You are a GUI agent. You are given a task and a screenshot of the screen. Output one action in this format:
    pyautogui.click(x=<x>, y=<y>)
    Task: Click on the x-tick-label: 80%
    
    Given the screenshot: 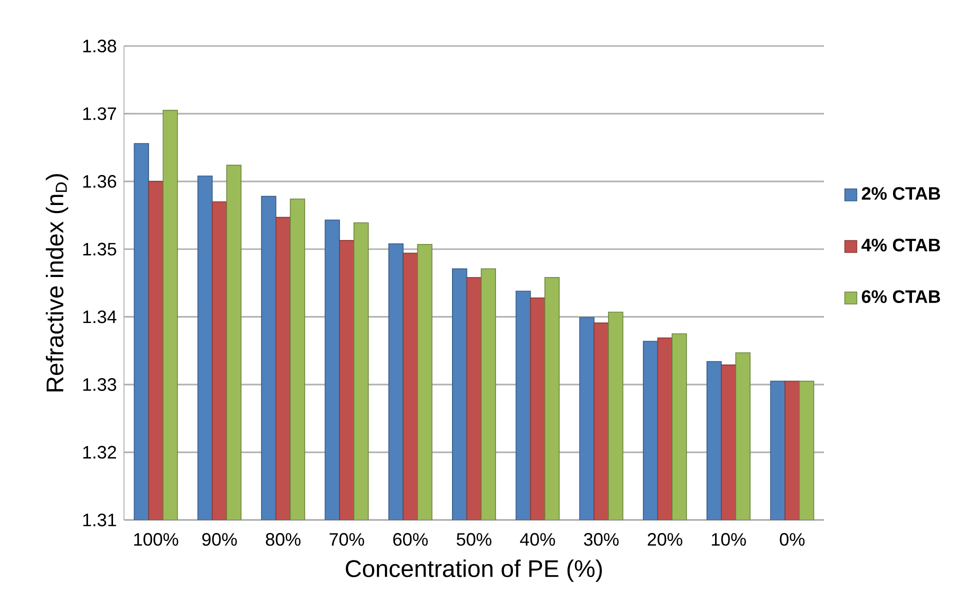 What is the action you would take?
    pyautogui.click(x=283, y=539)
    